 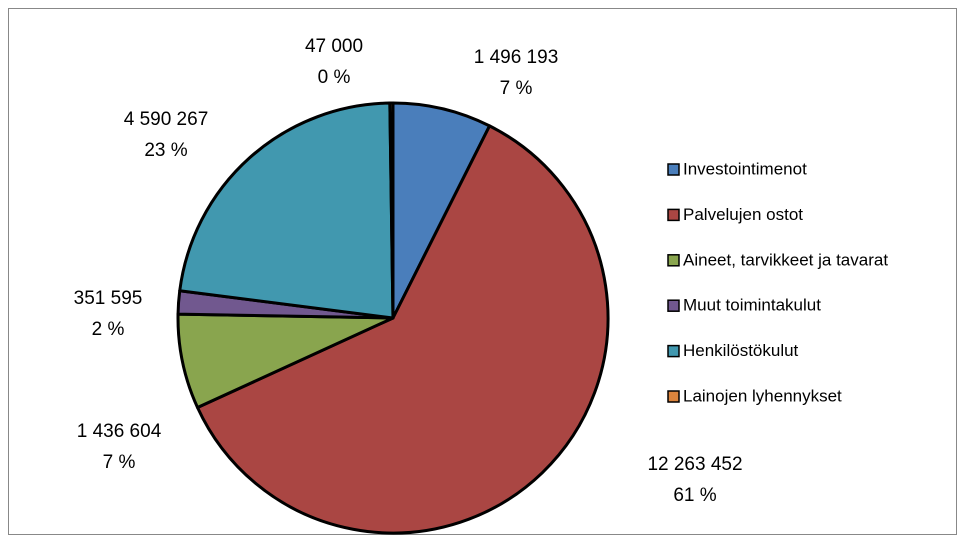 What do you see at coordinates (752, 305) in the screenshot?
I see `legend-label: Muut toimintakulut` at bounding box center [752, 305].